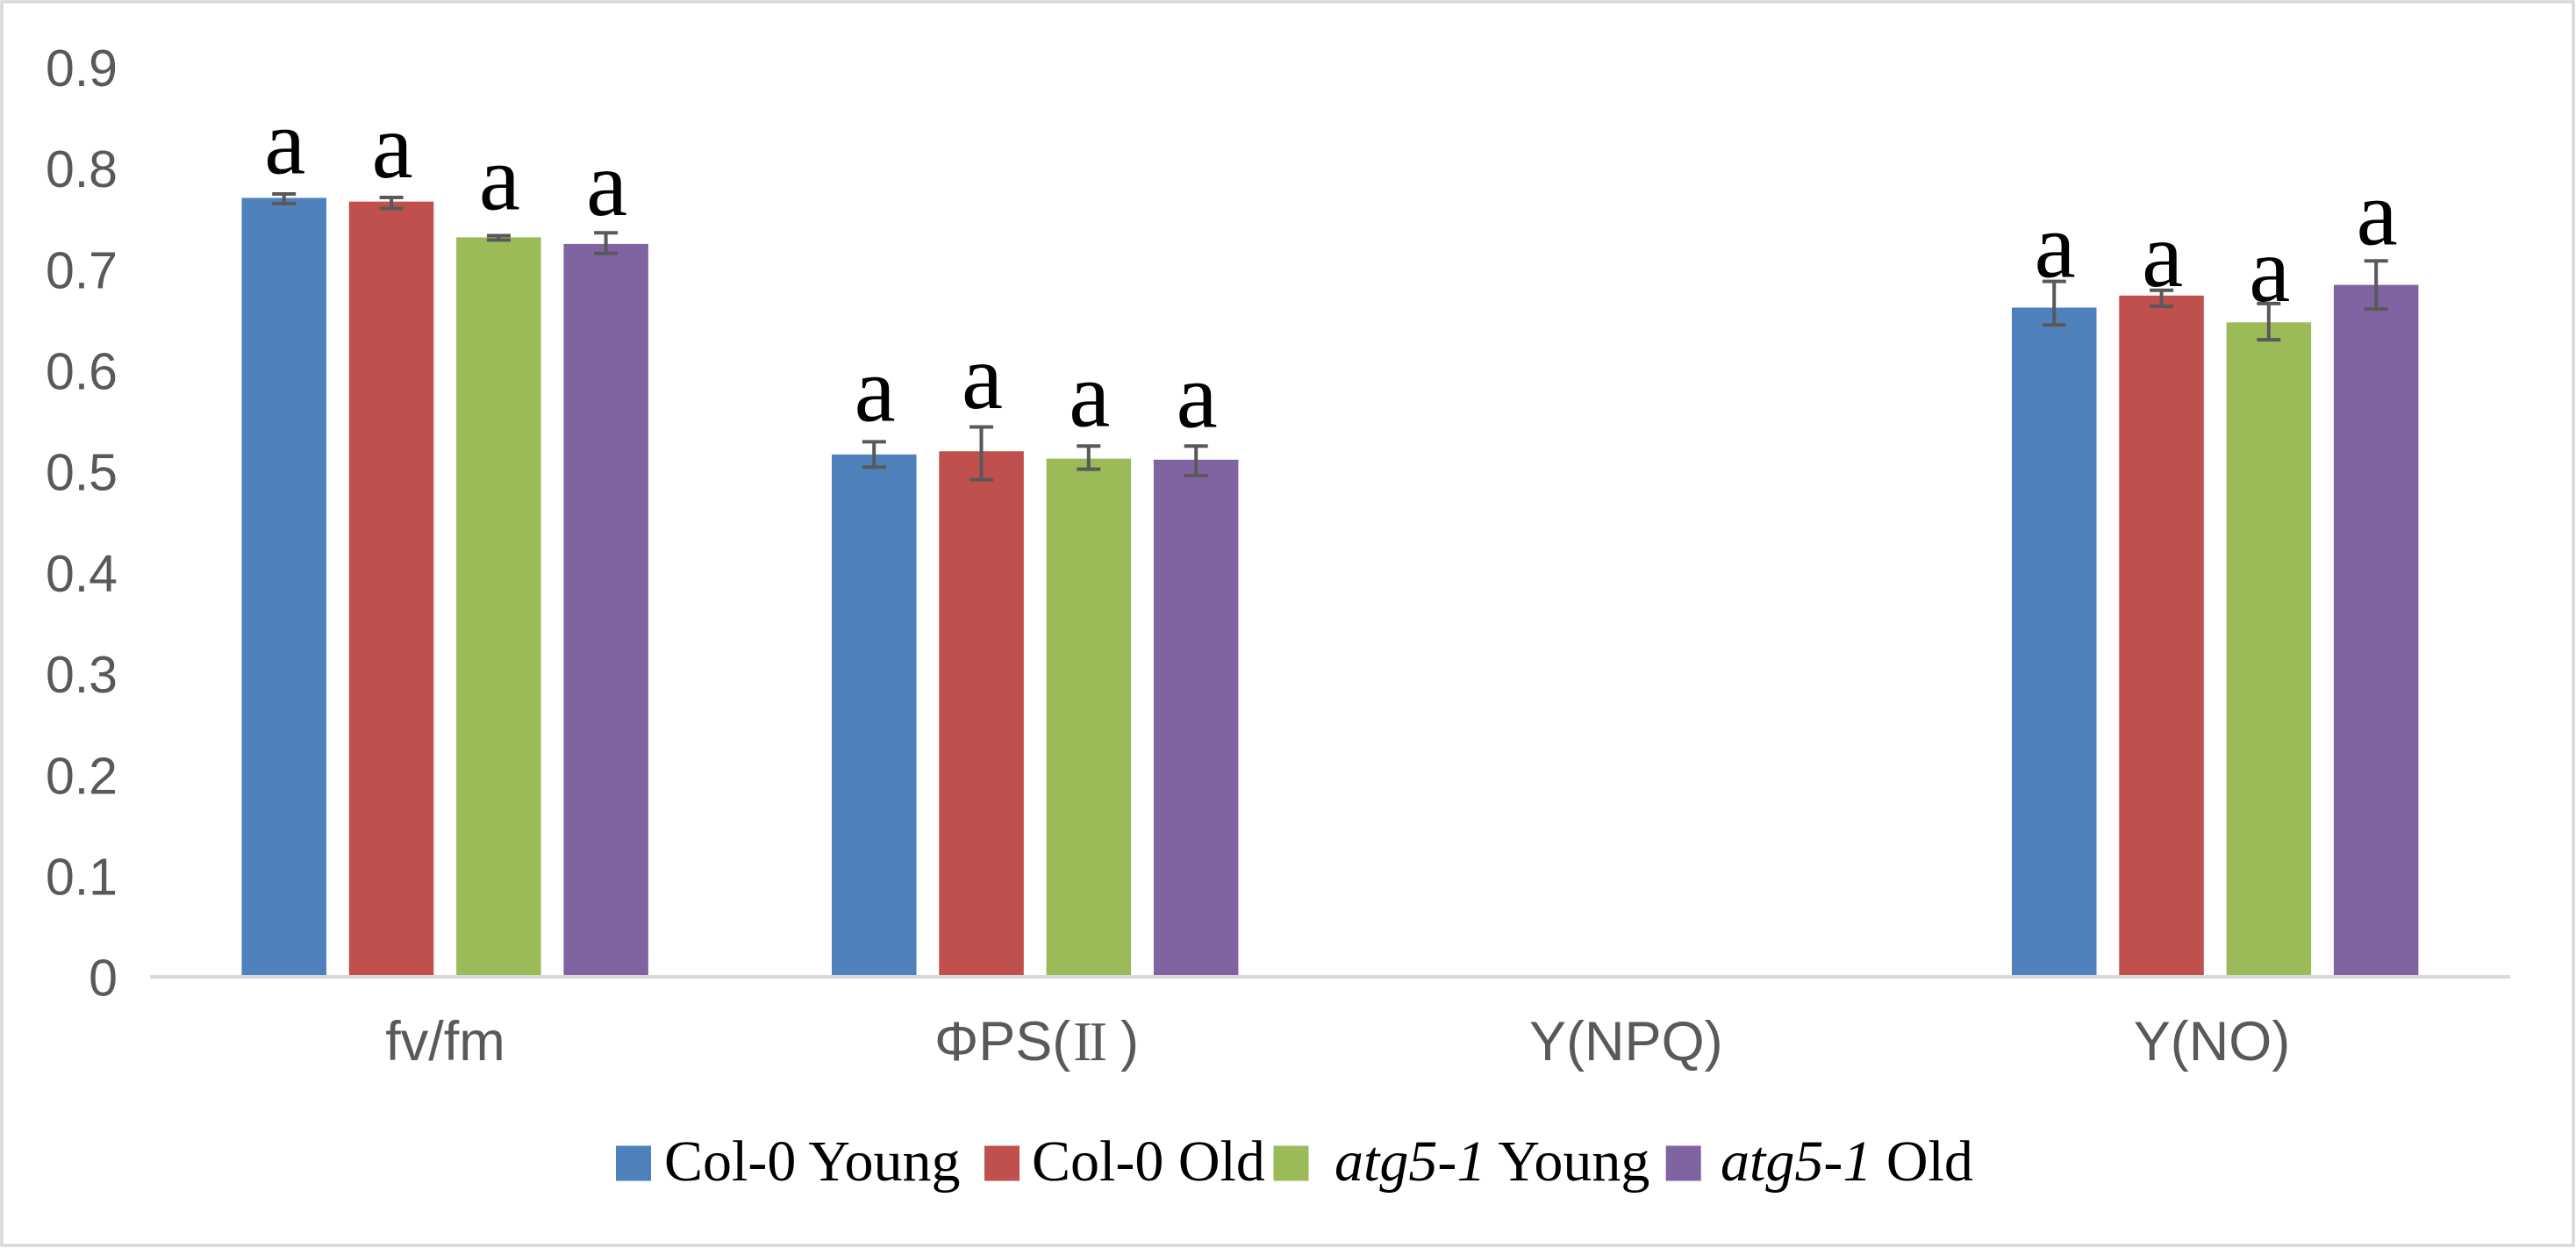  I want to click on svg-text: 0.6, so click(82, 372).